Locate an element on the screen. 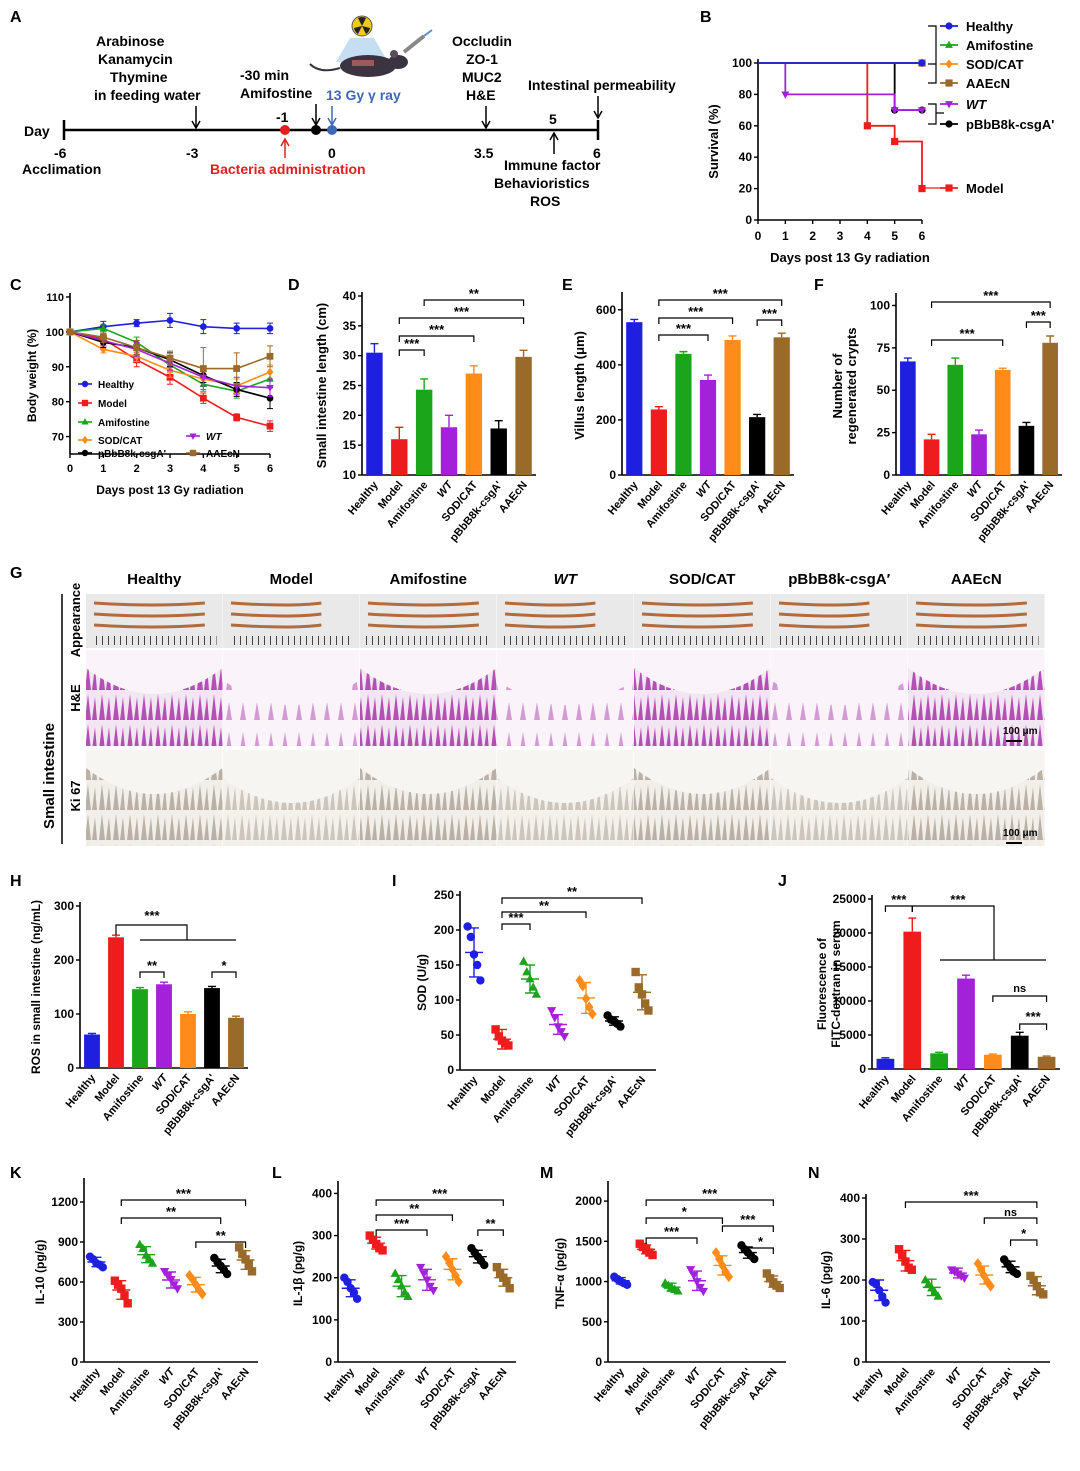 The width and height of the screenshot is (1080, 1471). mean-sd-wt is located at coordinates (427, 1280).